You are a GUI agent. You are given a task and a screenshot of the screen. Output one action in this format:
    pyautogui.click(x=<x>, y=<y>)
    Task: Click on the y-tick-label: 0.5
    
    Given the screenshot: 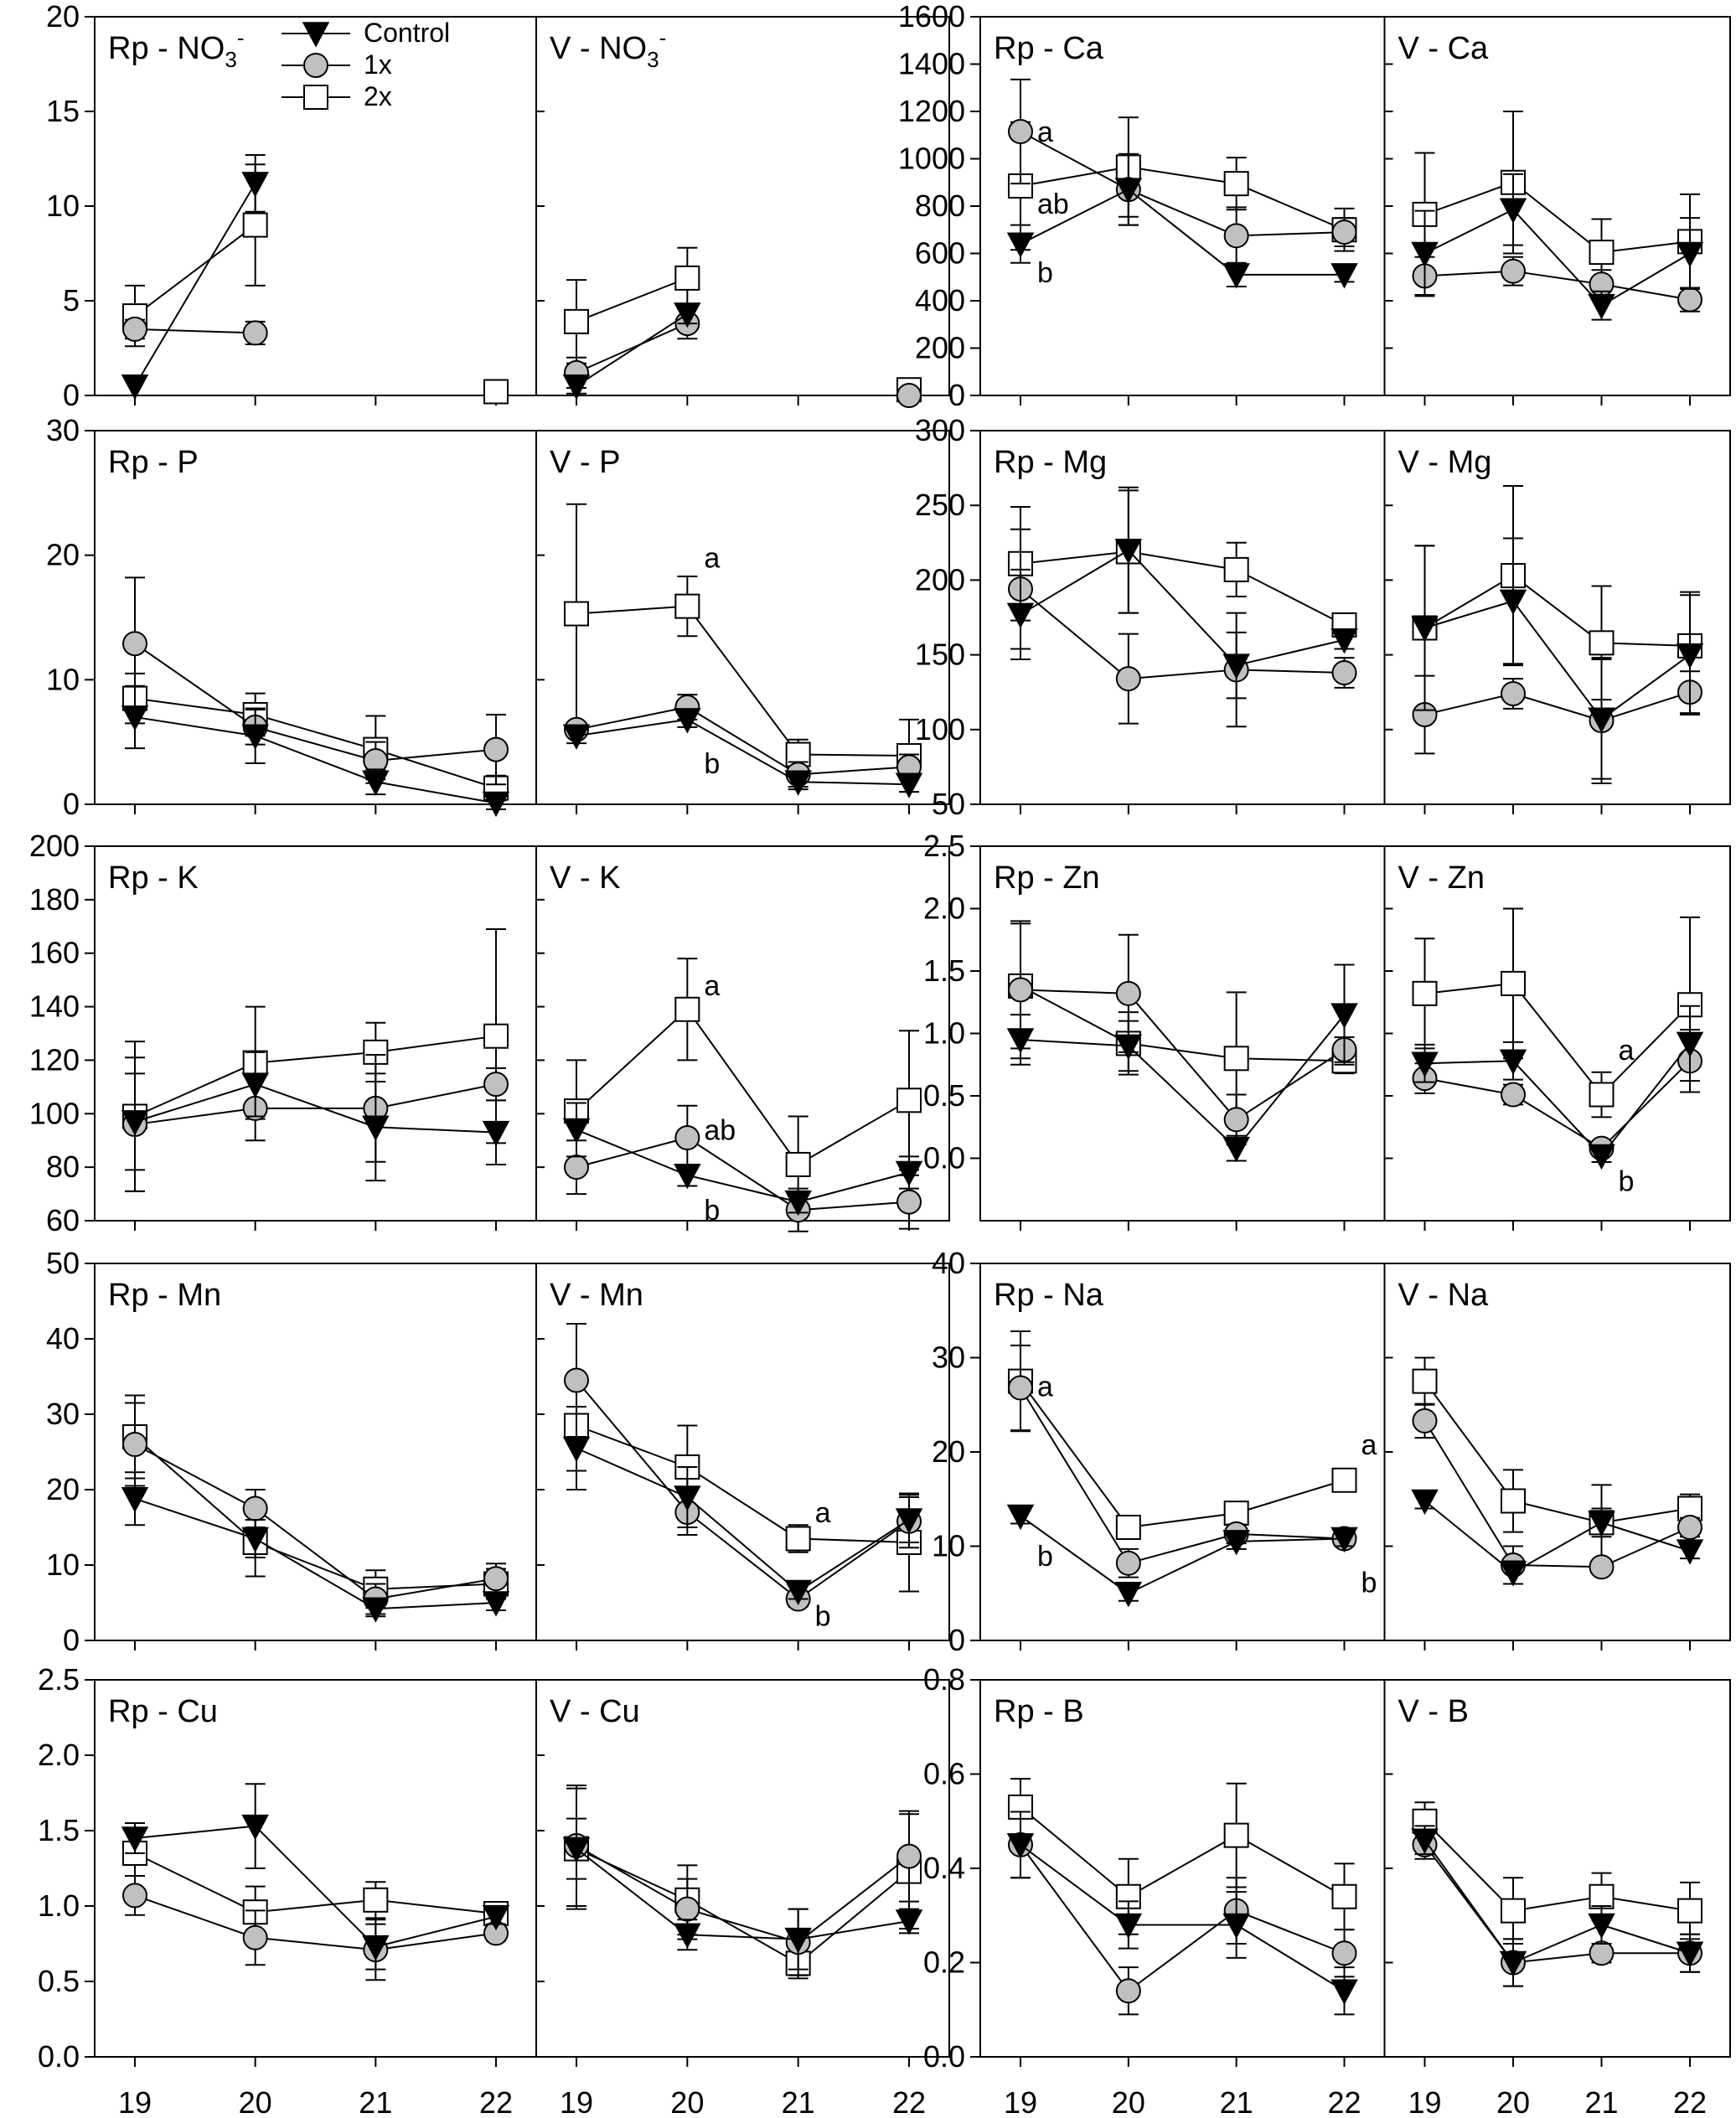 What is the action you would take?
    pyautogui.click(x=59, y=1981)
    